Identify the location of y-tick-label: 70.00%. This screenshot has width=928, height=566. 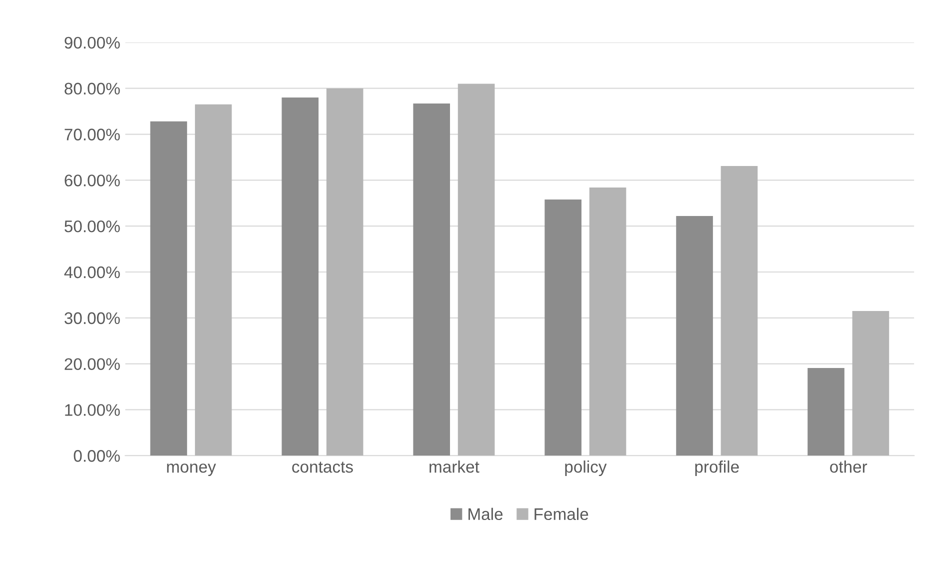
(92, 134).